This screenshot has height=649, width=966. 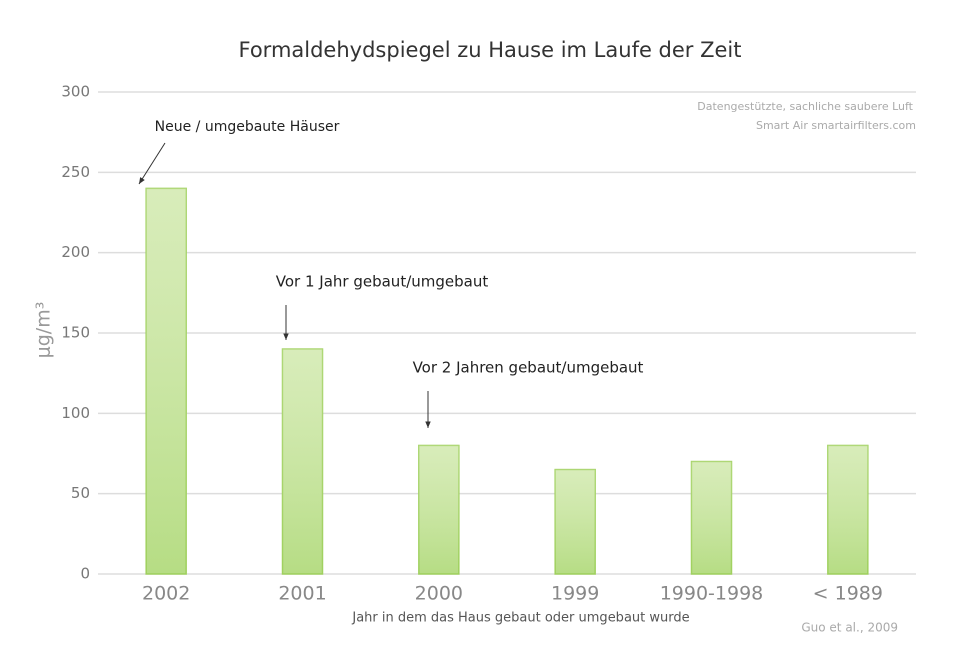 What do you see at coordinates (439, 594) in the screenshot?
I see `x-tick-label: 2000` at bounding box center [439, 594].